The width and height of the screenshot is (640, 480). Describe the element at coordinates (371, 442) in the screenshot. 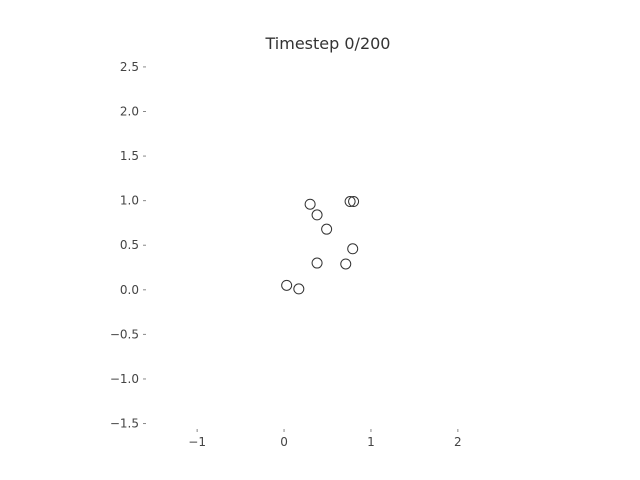

I see `x-tick-label: 1` at that location.